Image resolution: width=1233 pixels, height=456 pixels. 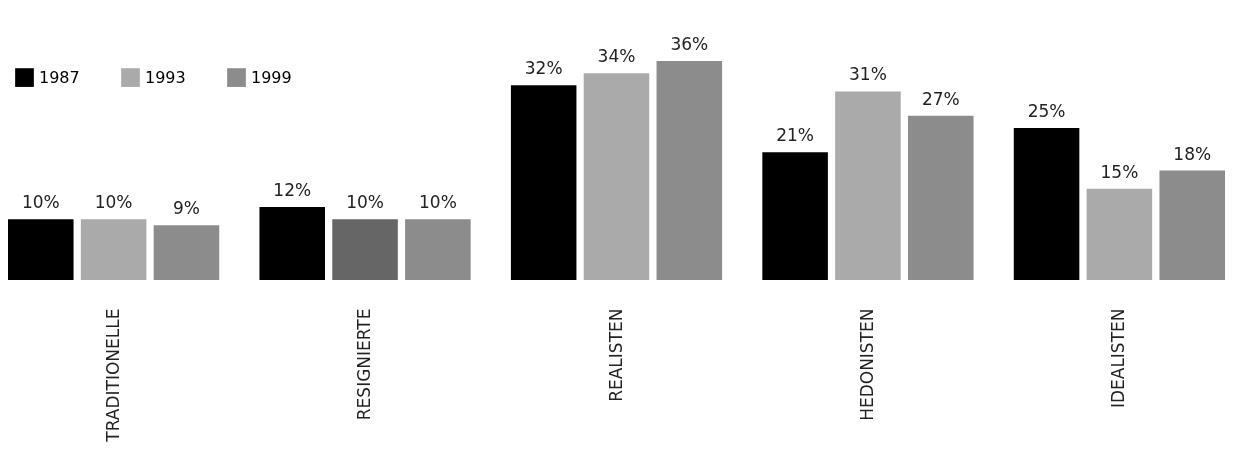 I want to click on data-label: 36%, so click(x=689, y=44).